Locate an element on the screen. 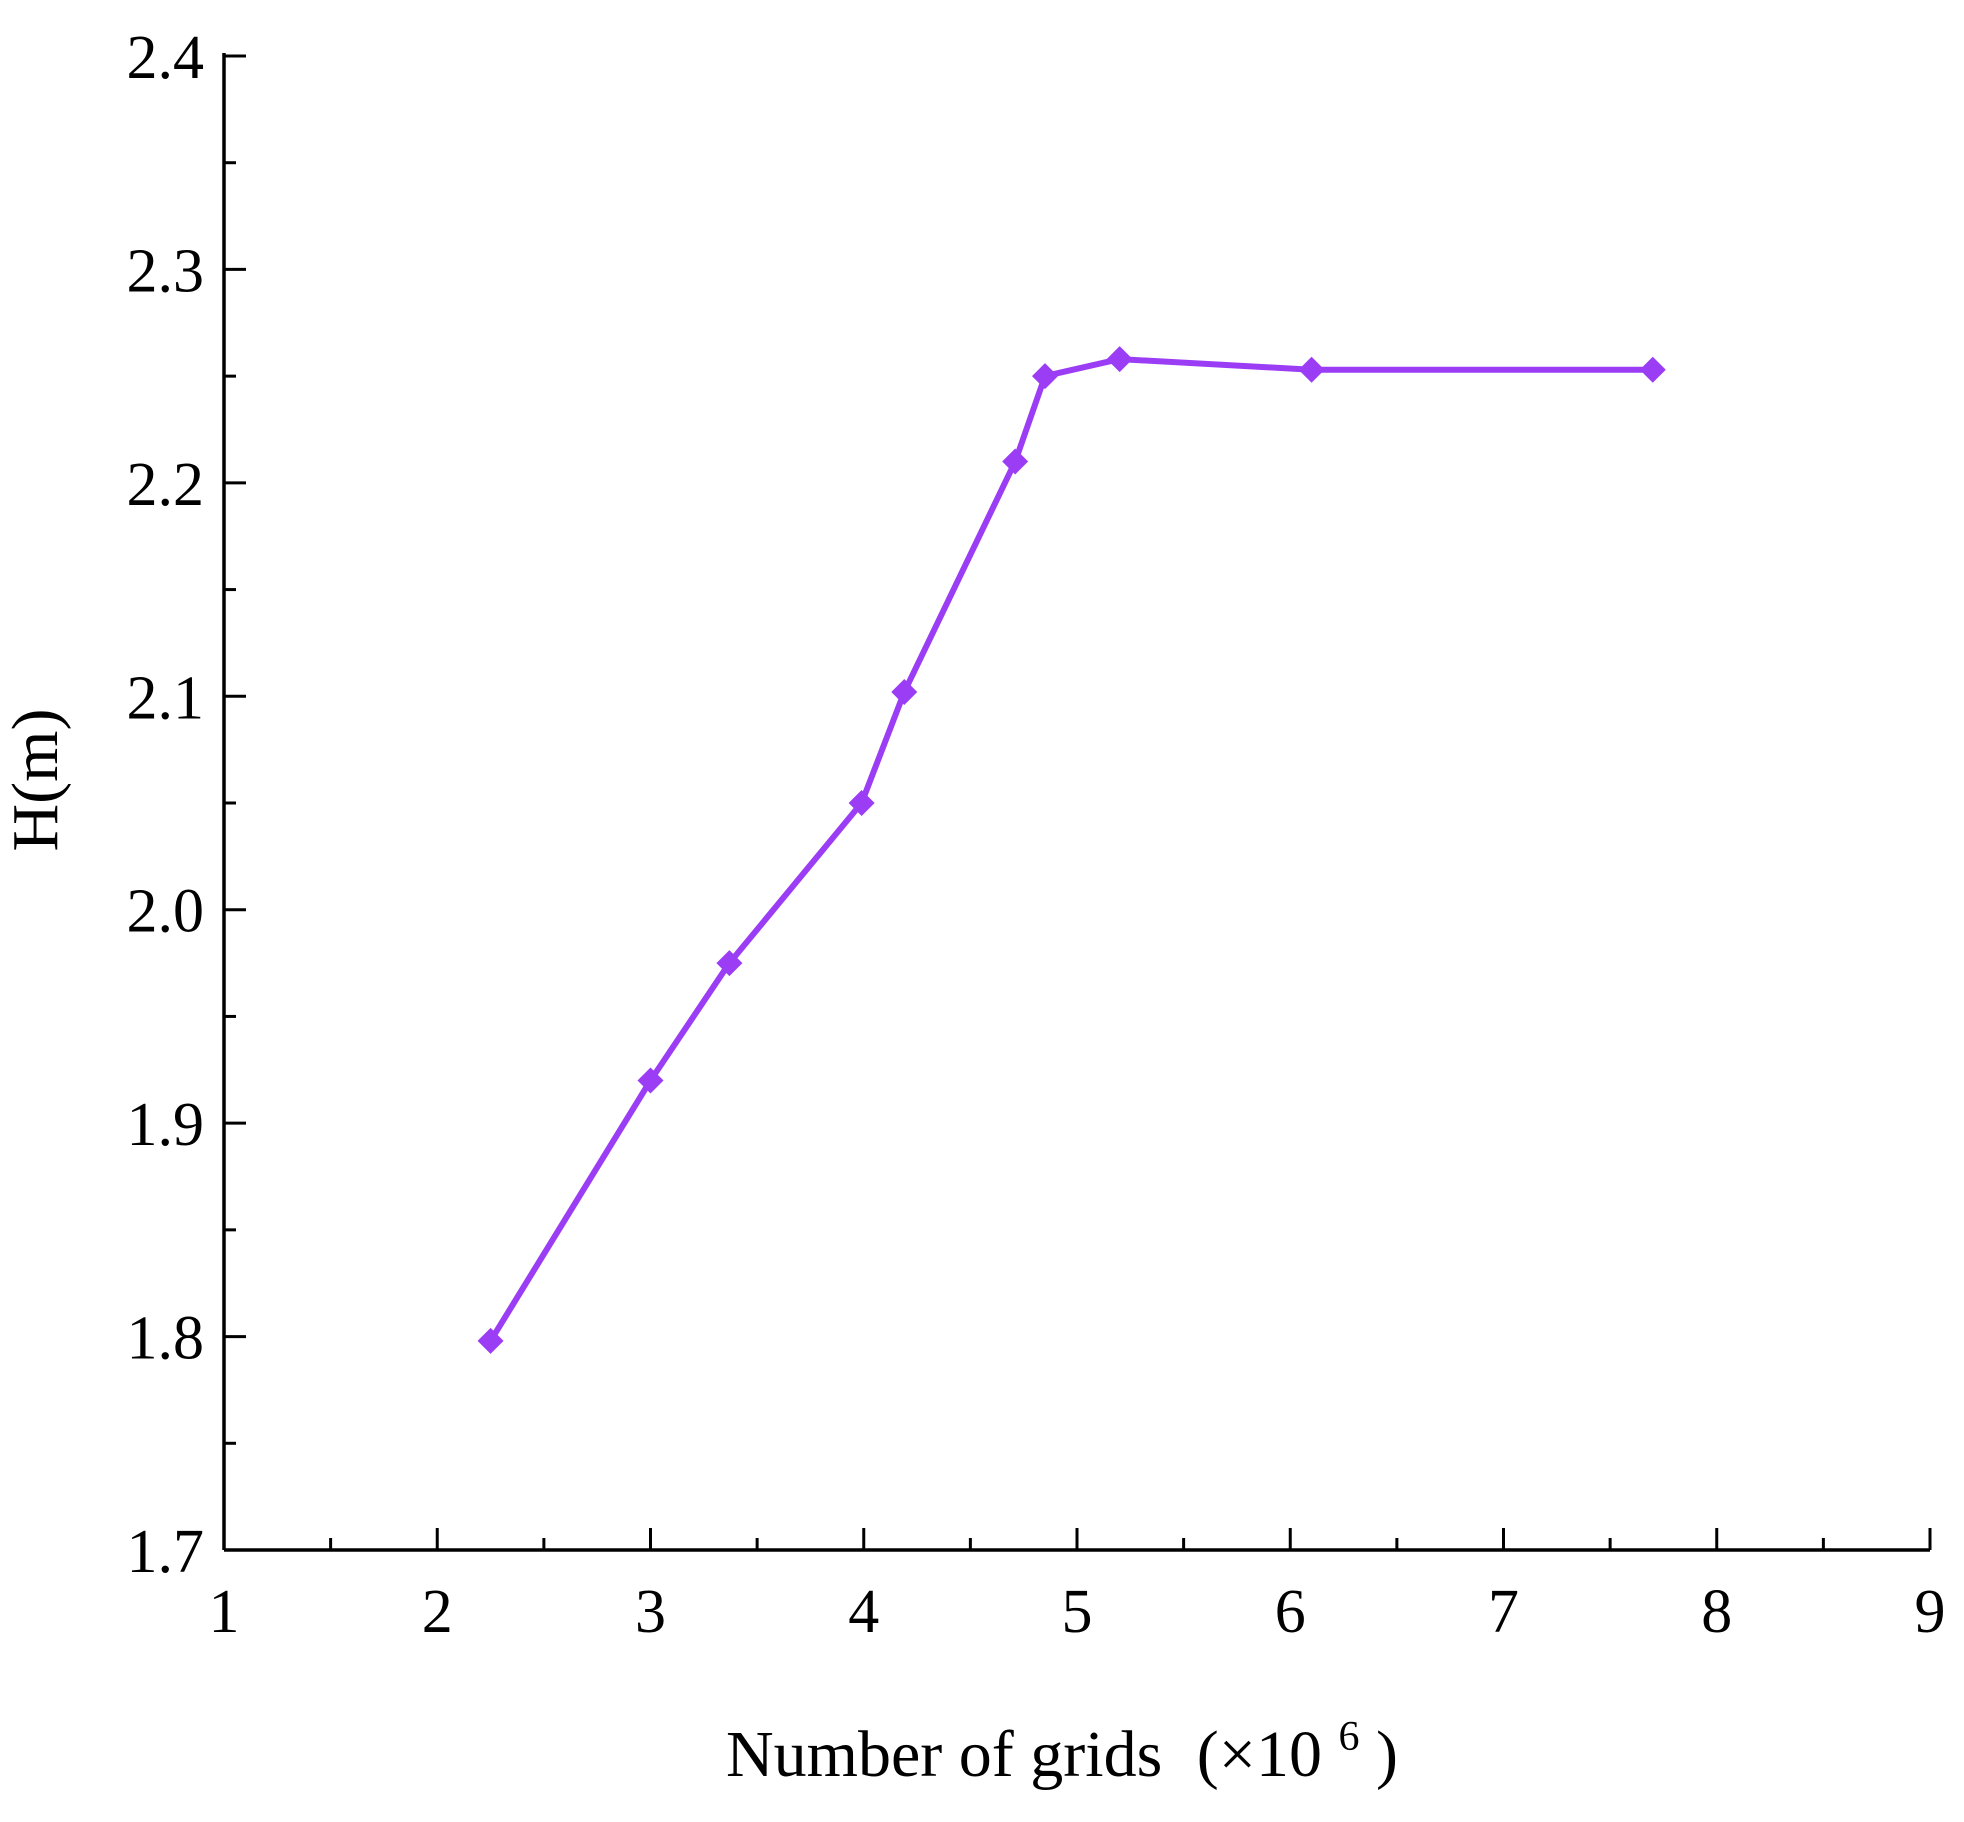 Image resolution: width=1964 pixels, height=1822 pixels. y-tick-label: 2.1 is located at coordinates (166, 698).